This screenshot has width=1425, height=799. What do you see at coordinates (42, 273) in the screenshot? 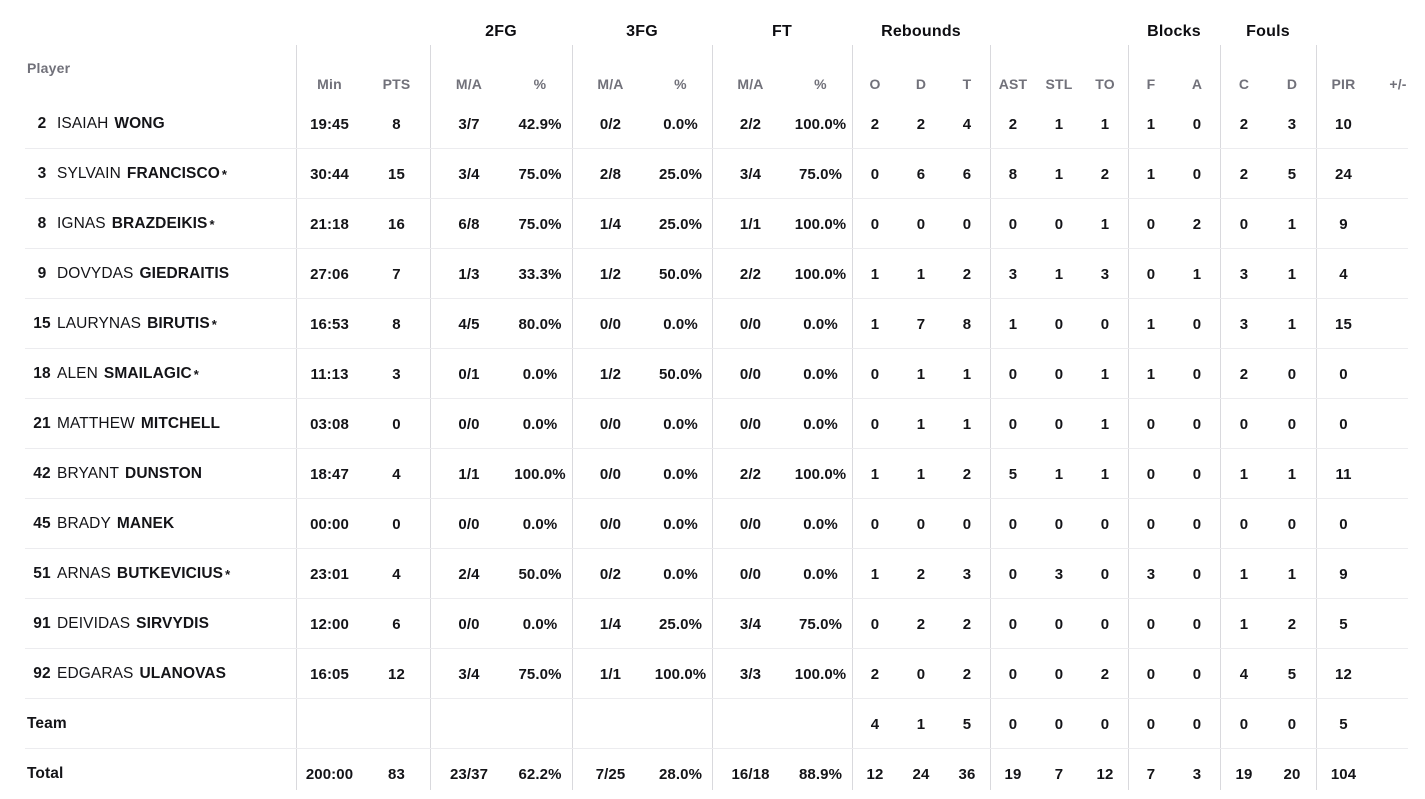
I see `player-number: 9` at bounding box center [42, 273].